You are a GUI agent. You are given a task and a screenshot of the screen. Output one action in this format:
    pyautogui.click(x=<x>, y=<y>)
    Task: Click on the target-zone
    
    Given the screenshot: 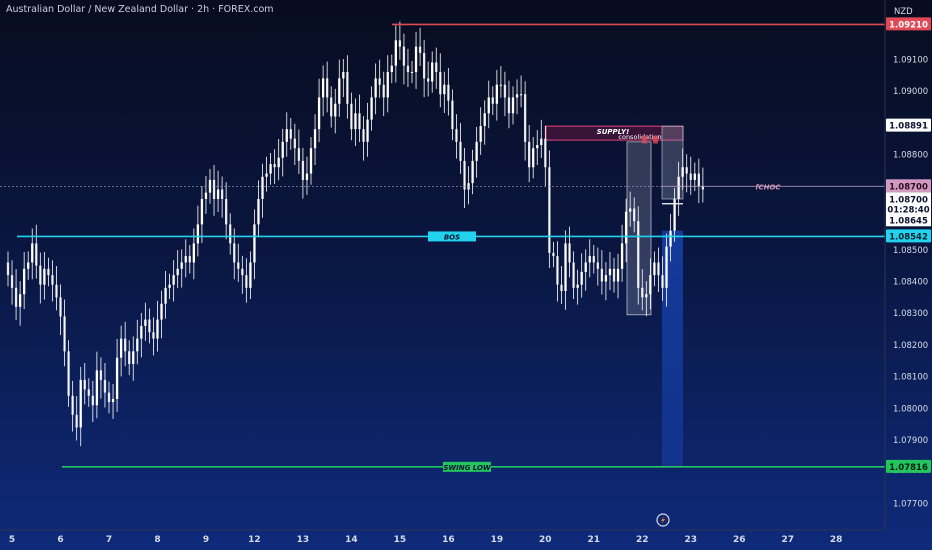 What is the action you would take?
    pyautogui.click(x=672, y=348)
    